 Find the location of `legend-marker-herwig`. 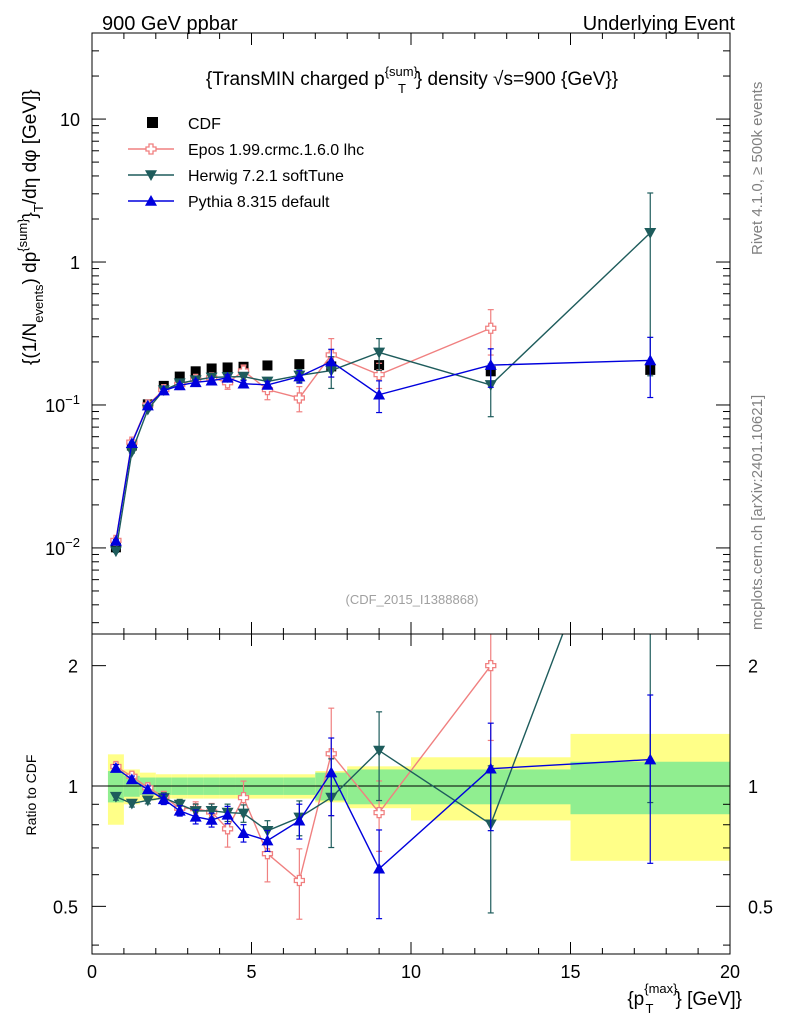

legend-marker-herwig is located at coordinates (151, 175).